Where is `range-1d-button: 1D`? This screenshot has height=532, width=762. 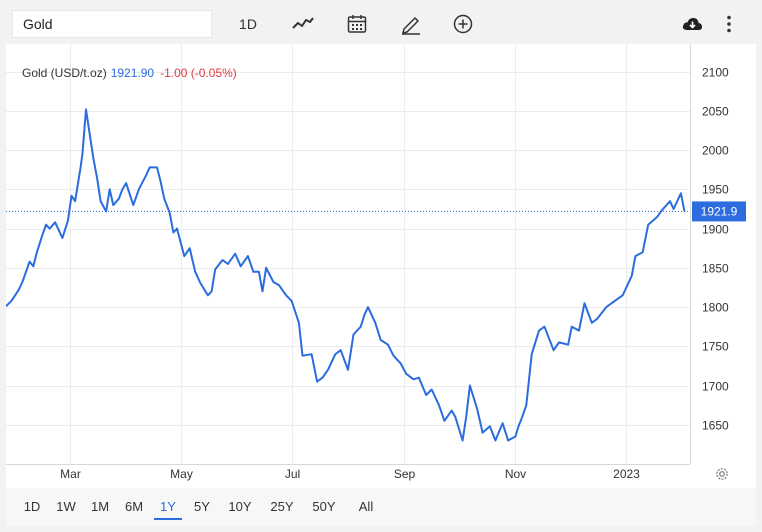
range-1d-button: 1D is located at coordinates (32, 506).